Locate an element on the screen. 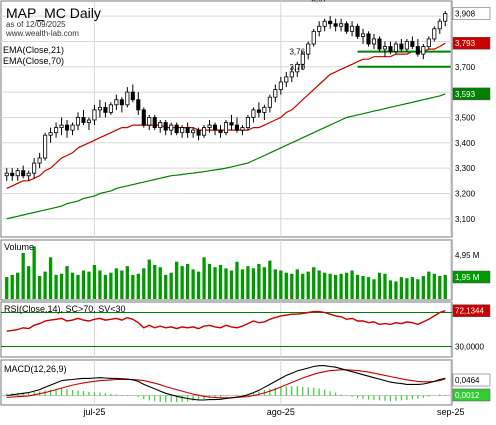 The width and height of the screenshot is (496, 425). last-rsi-value: 72,1344 is located at coordinates (469, 311).